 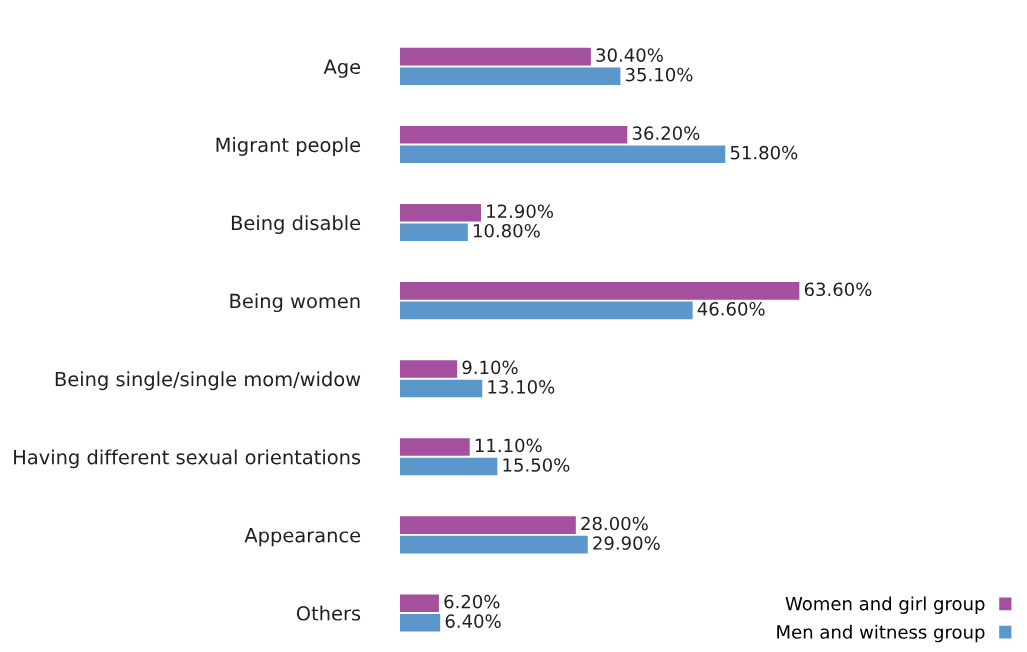 I want to click on y-tick-label: Appearance, so click(x=302, y=537).